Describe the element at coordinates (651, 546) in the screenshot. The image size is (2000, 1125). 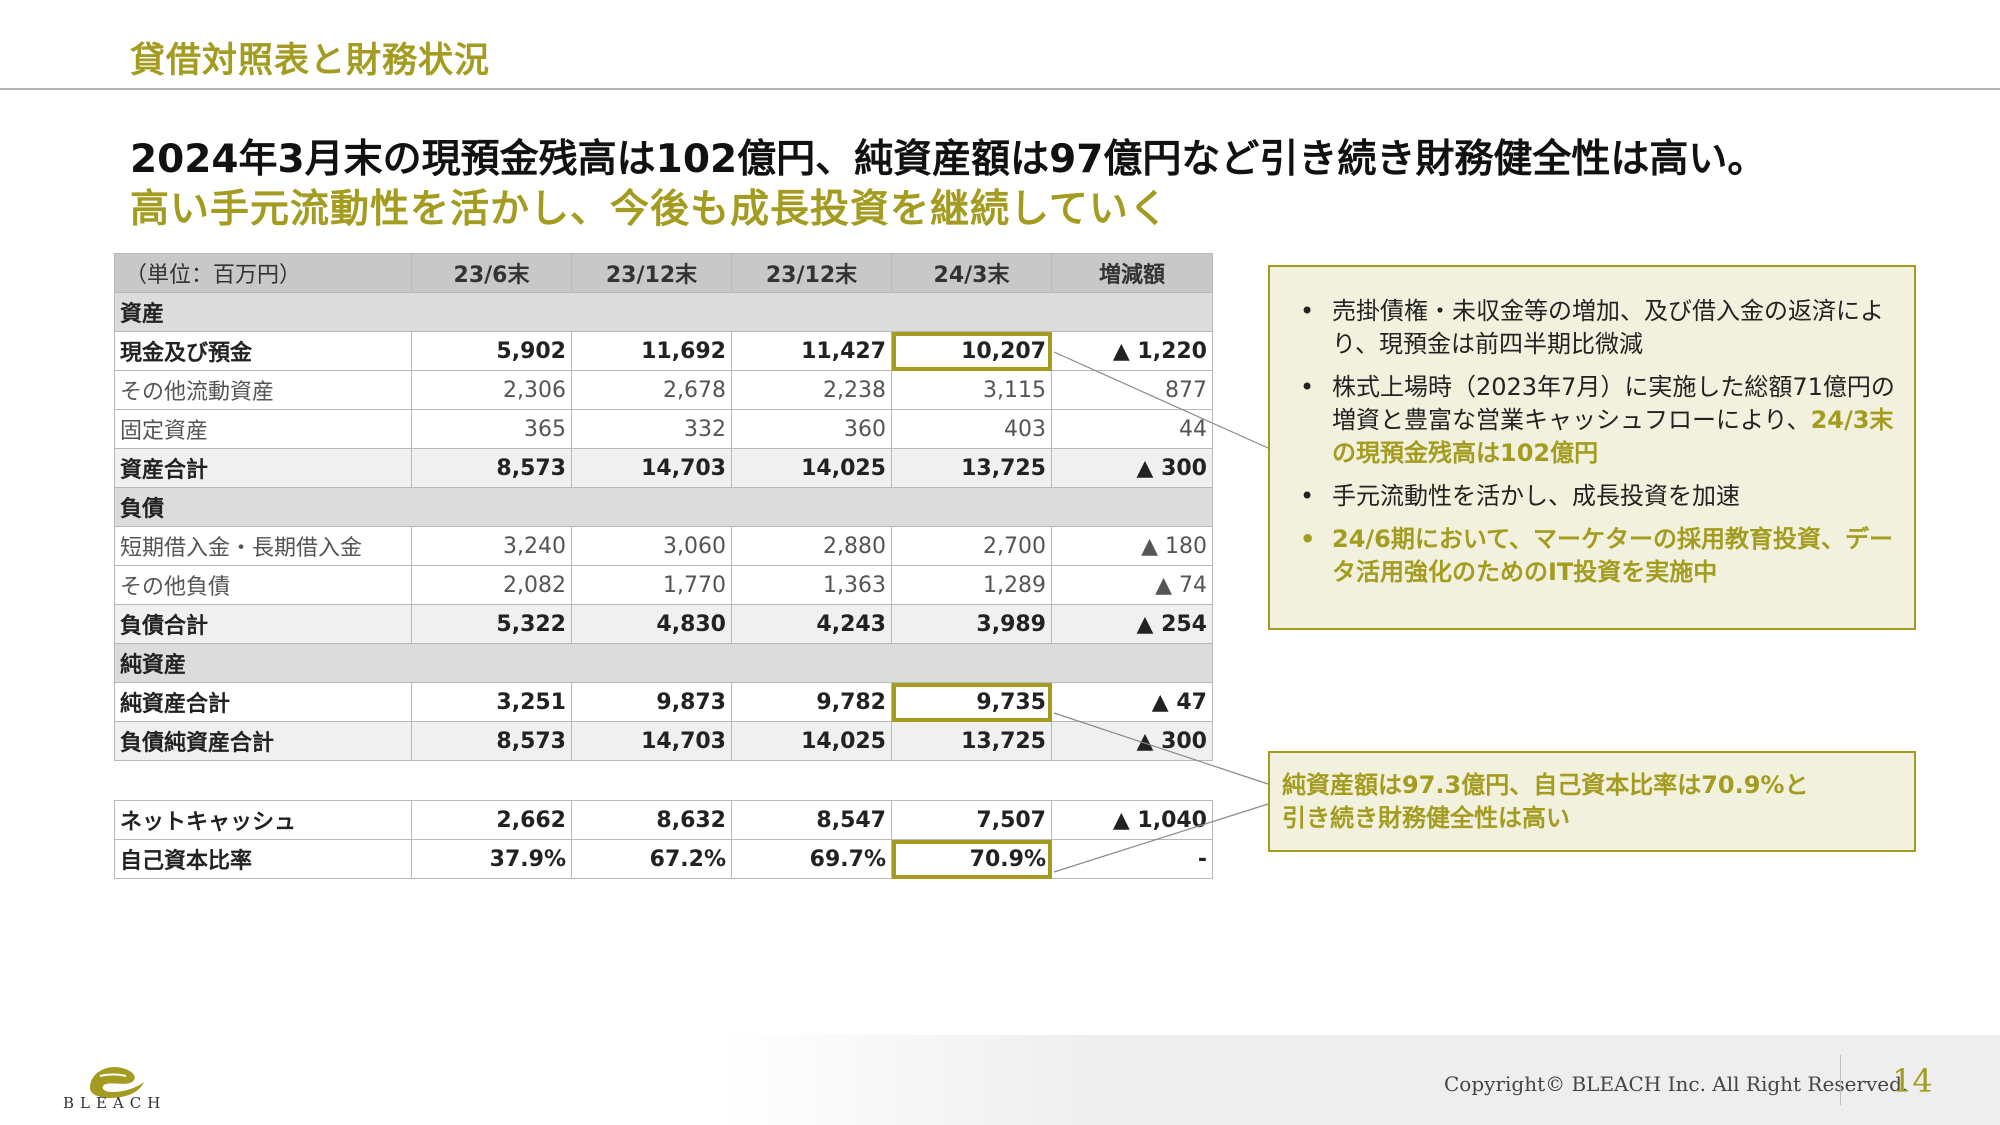
I see `value-cell: 3,060` at that location.